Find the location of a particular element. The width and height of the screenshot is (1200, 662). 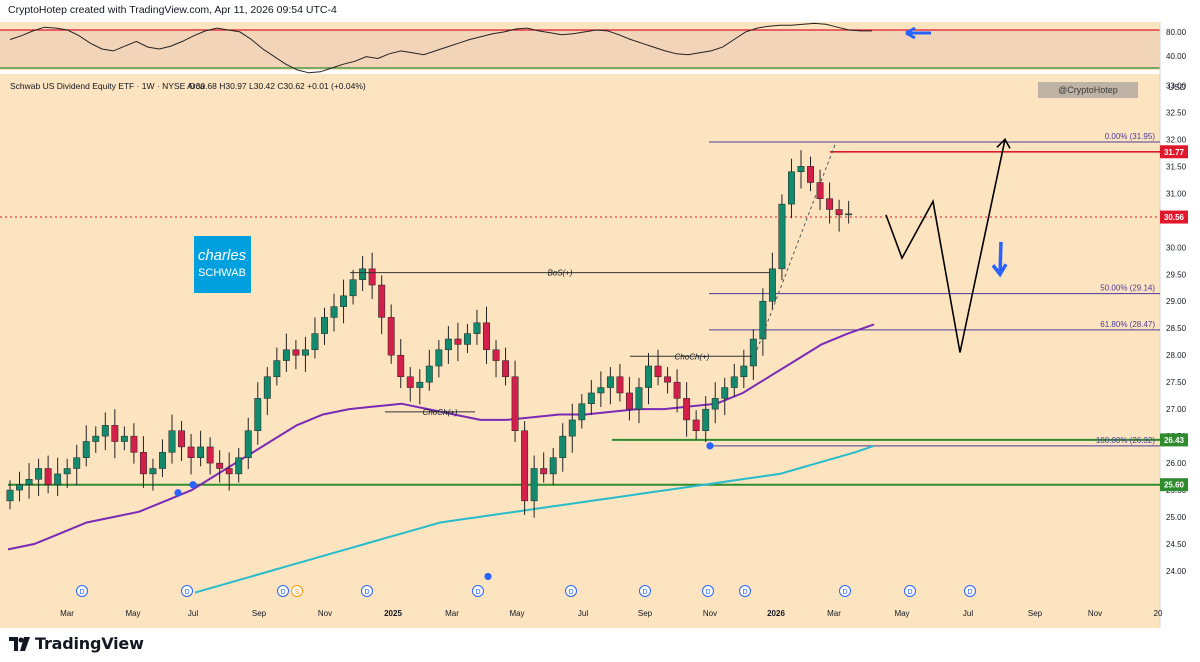

price-tick: 31.50 is located at coordinates (1176, 166).